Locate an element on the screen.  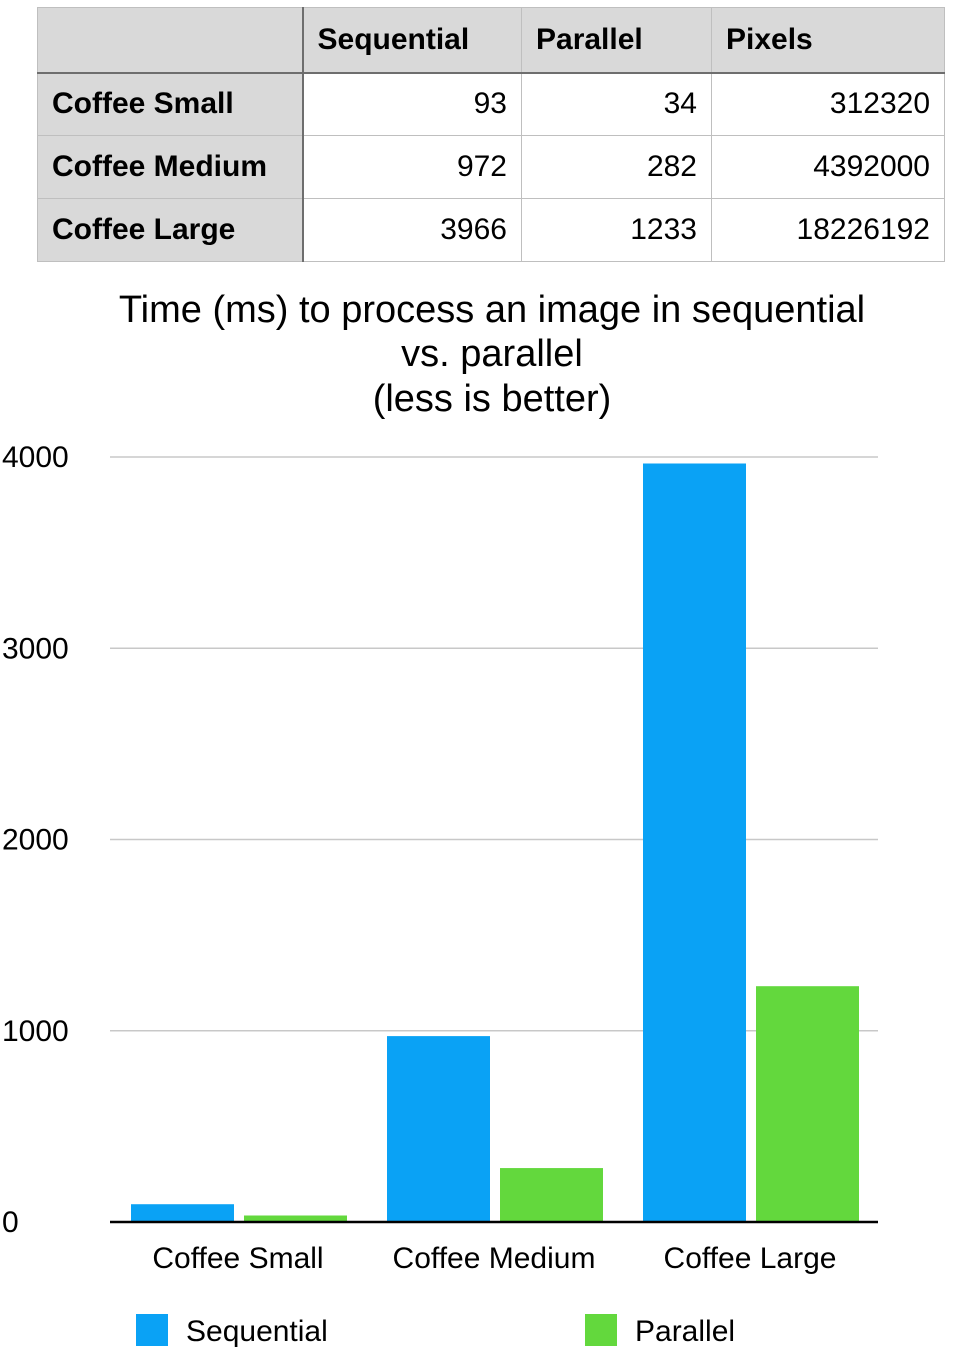
cell-sequential: 3966 is located at coordinates (412, 230).